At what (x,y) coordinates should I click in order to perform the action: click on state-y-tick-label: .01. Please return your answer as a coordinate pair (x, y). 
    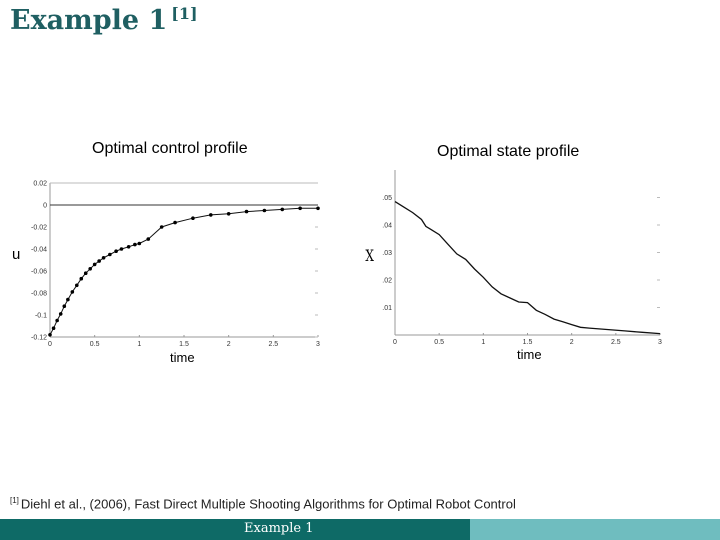
    Looking at the image, I should click on (387, 308).